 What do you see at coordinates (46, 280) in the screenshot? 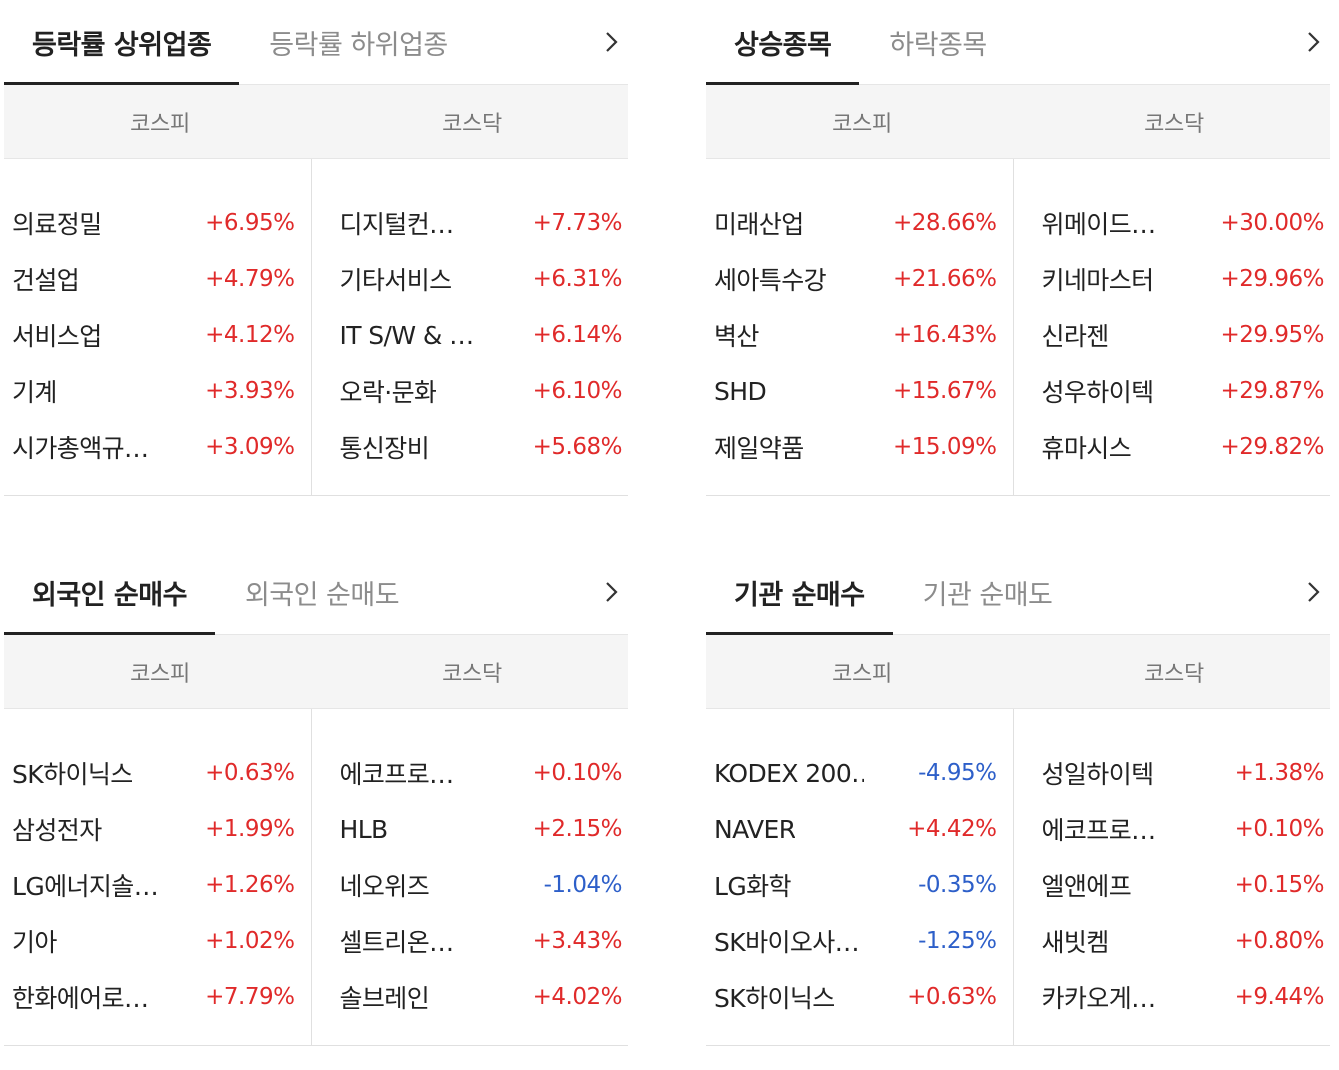
I see `item-name: 건설업` at bounding box center [46, 280].